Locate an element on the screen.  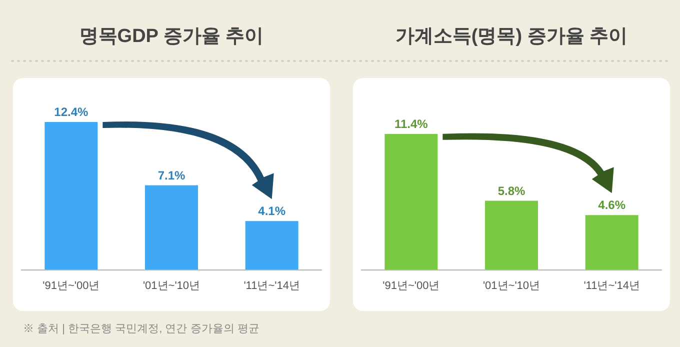
text: ※ 출처 | 한국은행 국민계정, 연간 증가율의 평균 is located at coordinates (141, 329).